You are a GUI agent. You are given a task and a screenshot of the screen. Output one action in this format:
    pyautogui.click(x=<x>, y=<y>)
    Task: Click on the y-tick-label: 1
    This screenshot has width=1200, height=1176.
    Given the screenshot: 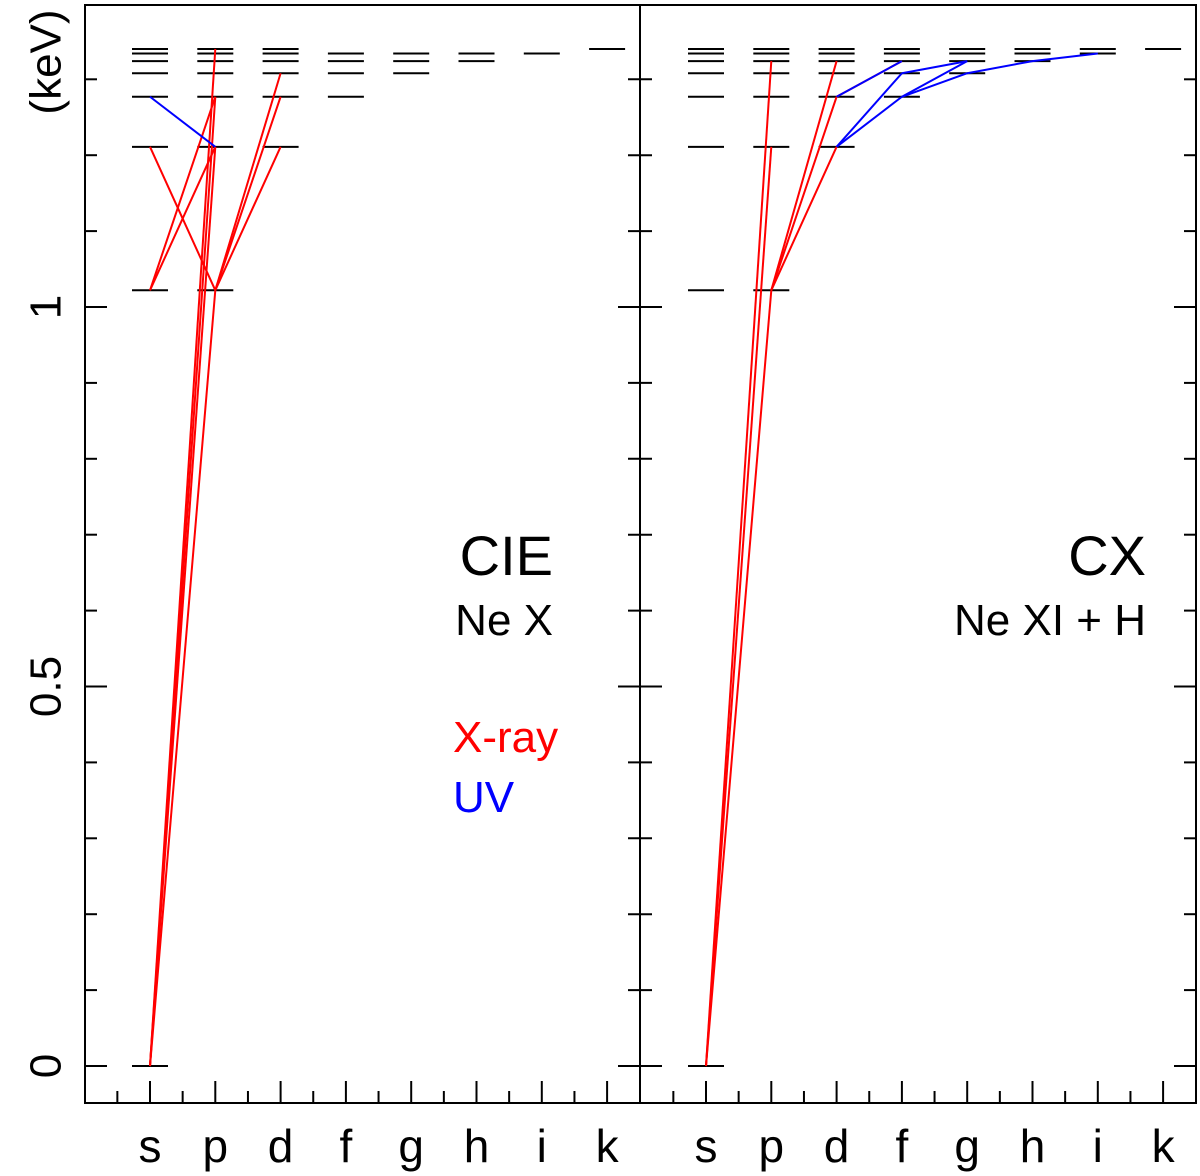 What is the action you would take?
    pyautogui.click(x=46, y=307)
    